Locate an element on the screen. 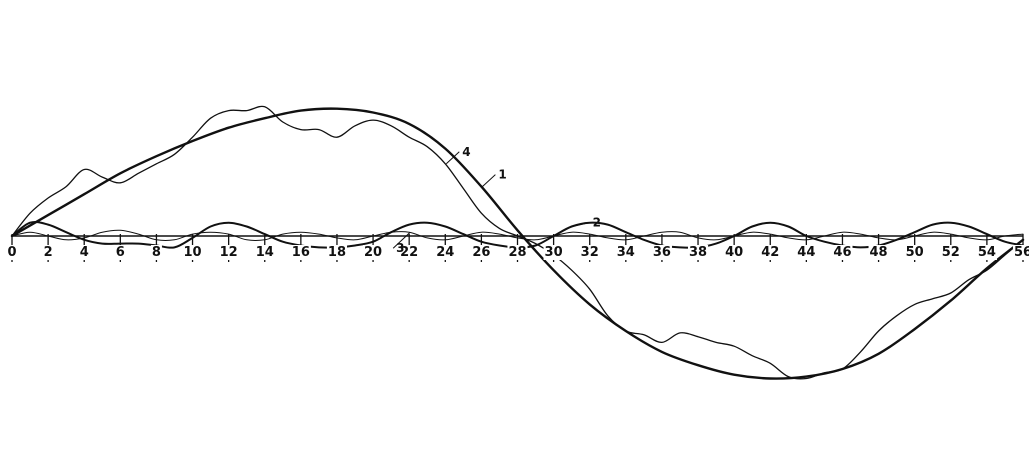 This screenshot has width=1029, height=476. x-tick-label-54: 54 is located at coordinates (987, 252).